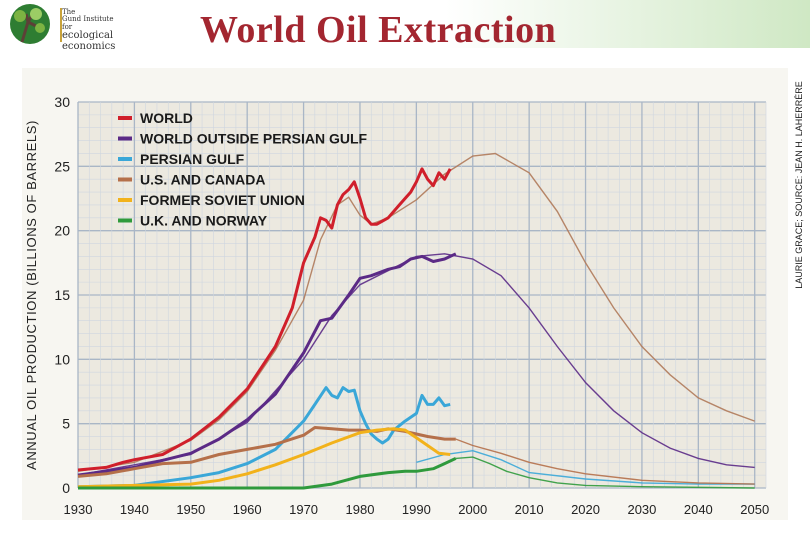 The image size is (810, 540). I want to click on x-tick-label: 2050, so click(754, 509).